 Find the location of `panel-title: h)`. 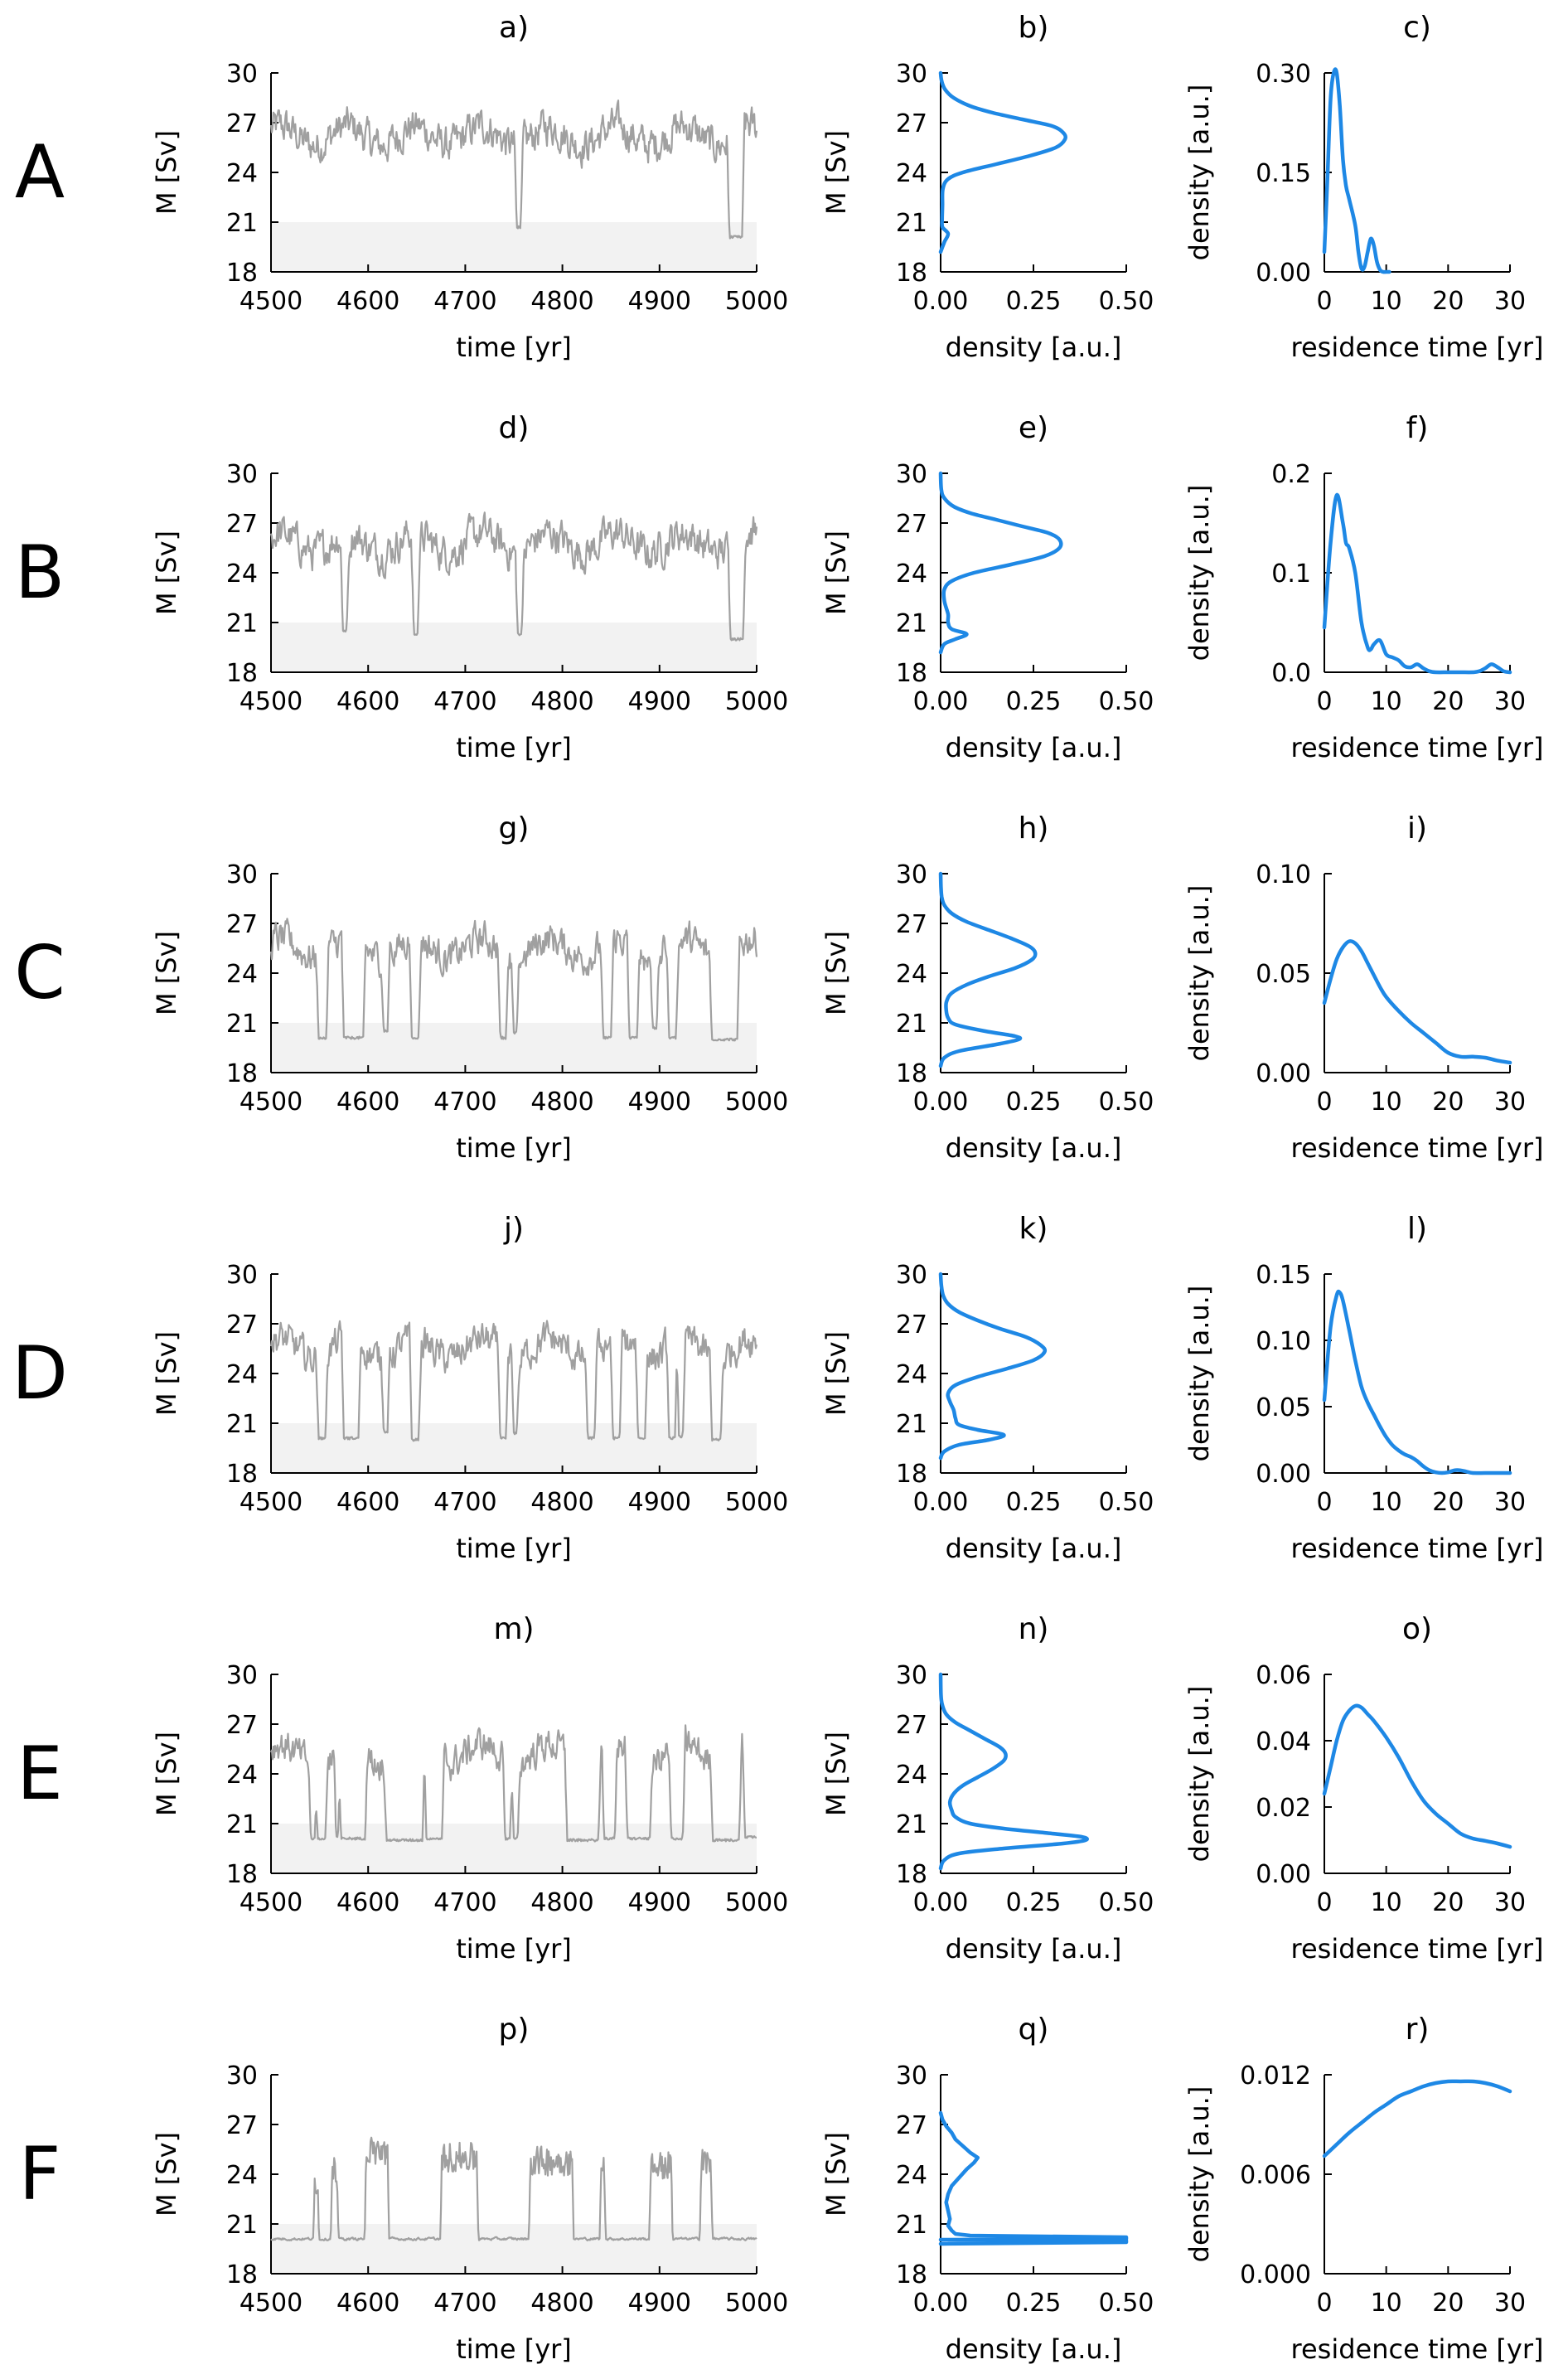

panel-title: h) is located at coordinates (1034, 828).